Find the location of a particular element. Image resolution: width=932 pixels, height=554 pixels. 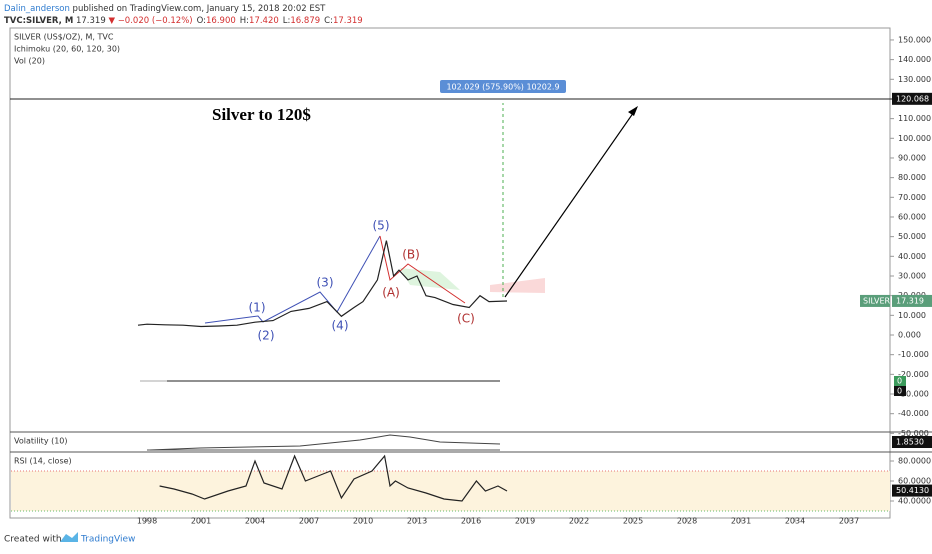

vol-label: 1.8530 is located at coordinates (910, 442).